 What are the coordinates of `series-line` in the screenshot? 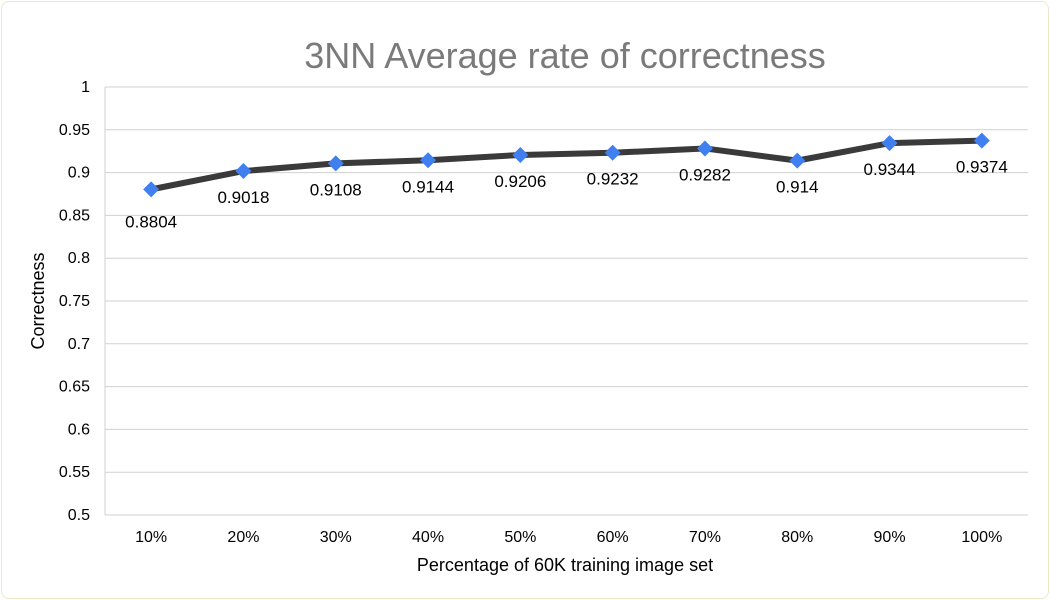 It's located at (566, 165).